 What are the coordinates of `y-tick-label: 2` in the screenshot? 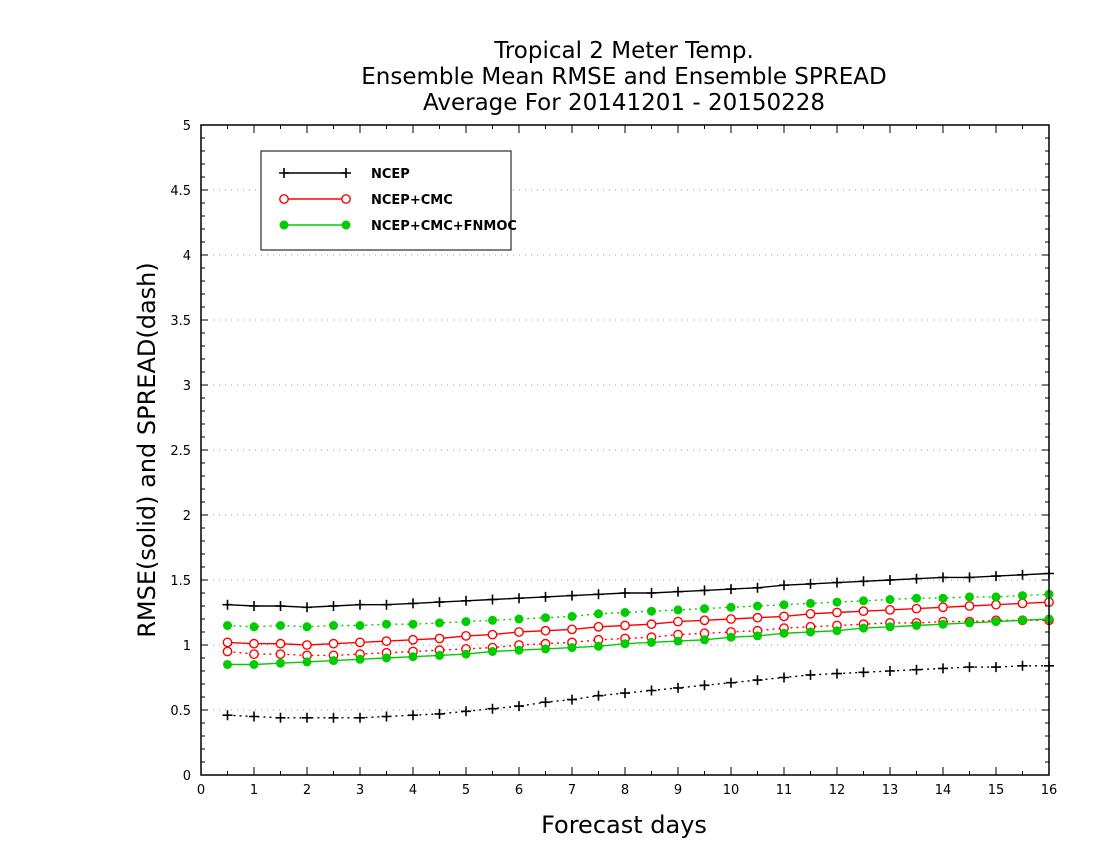 It's located at (187, 516).